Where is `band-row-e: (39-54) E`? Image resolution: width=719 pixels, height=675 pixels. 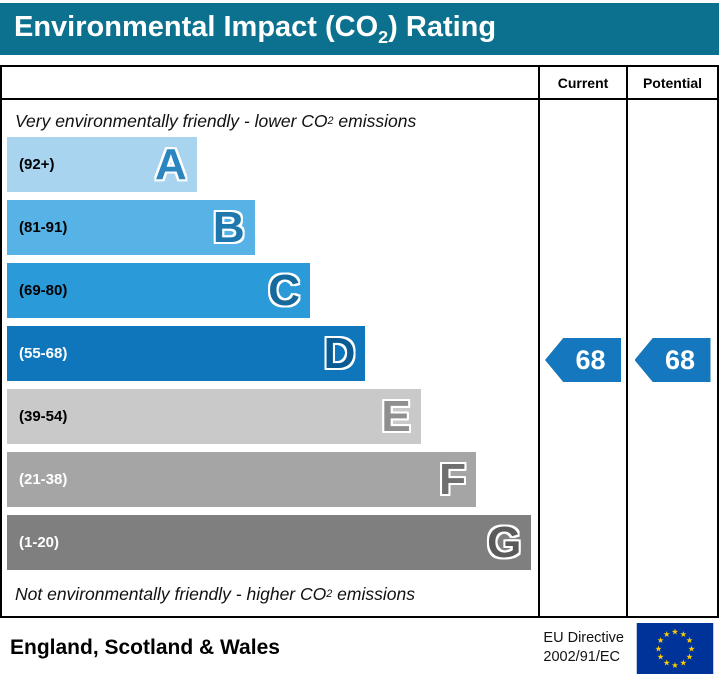 band-row-e: (39-54) E is located at coordinates (270, 416).